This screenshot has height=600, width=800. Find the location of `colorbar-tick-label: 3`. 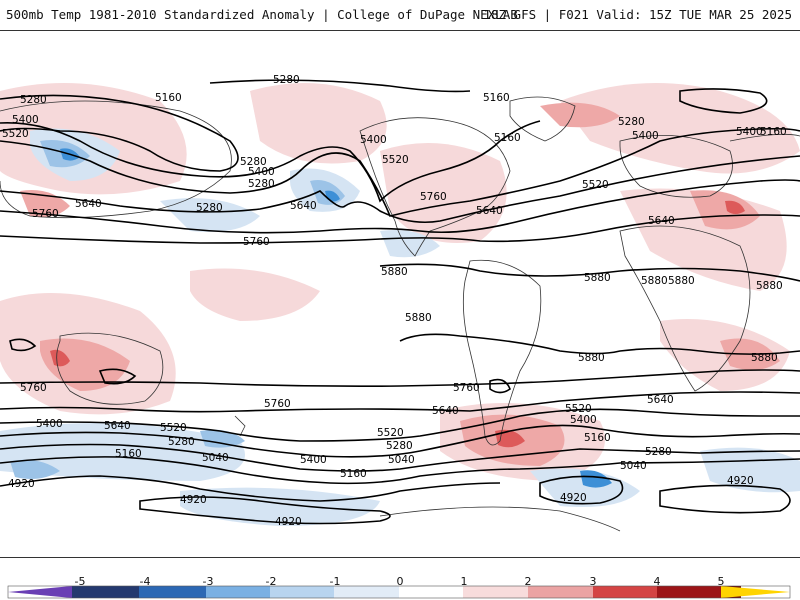

colorbar-tick-label: 3 is located at coordinates (593, 581).